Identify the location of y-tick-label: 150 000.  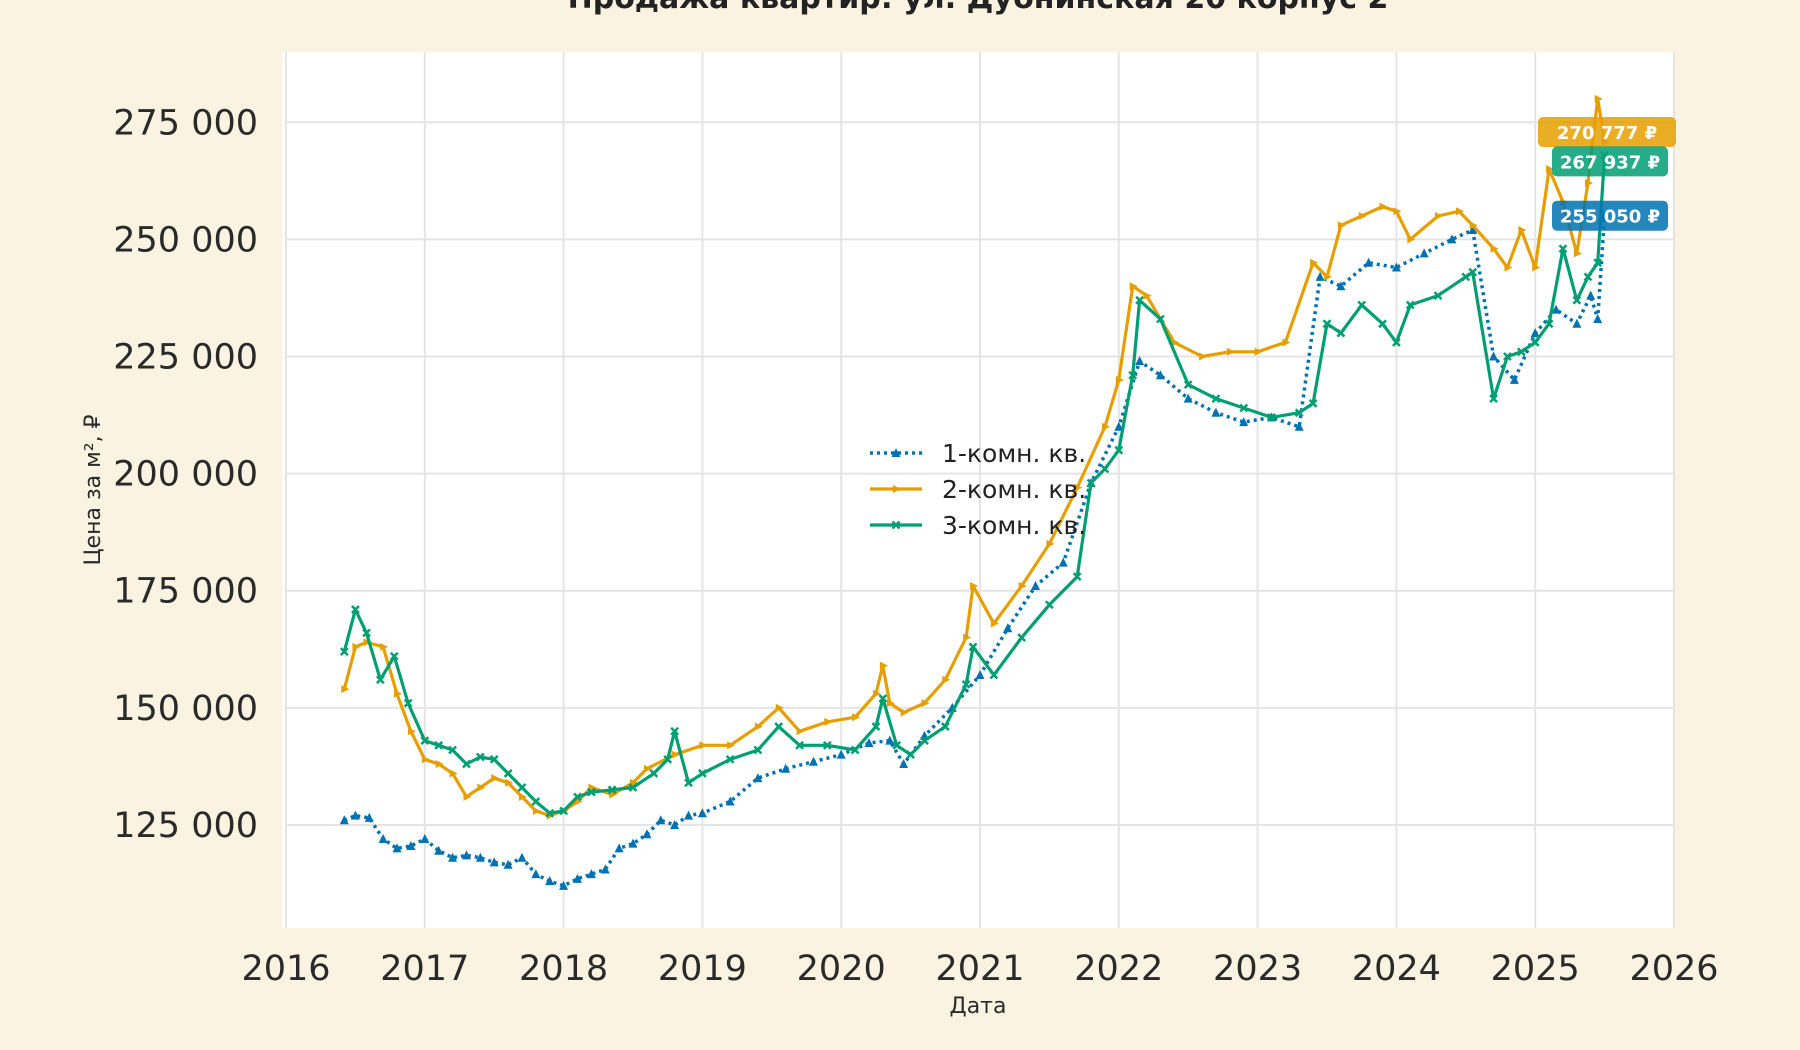
(185, 709).